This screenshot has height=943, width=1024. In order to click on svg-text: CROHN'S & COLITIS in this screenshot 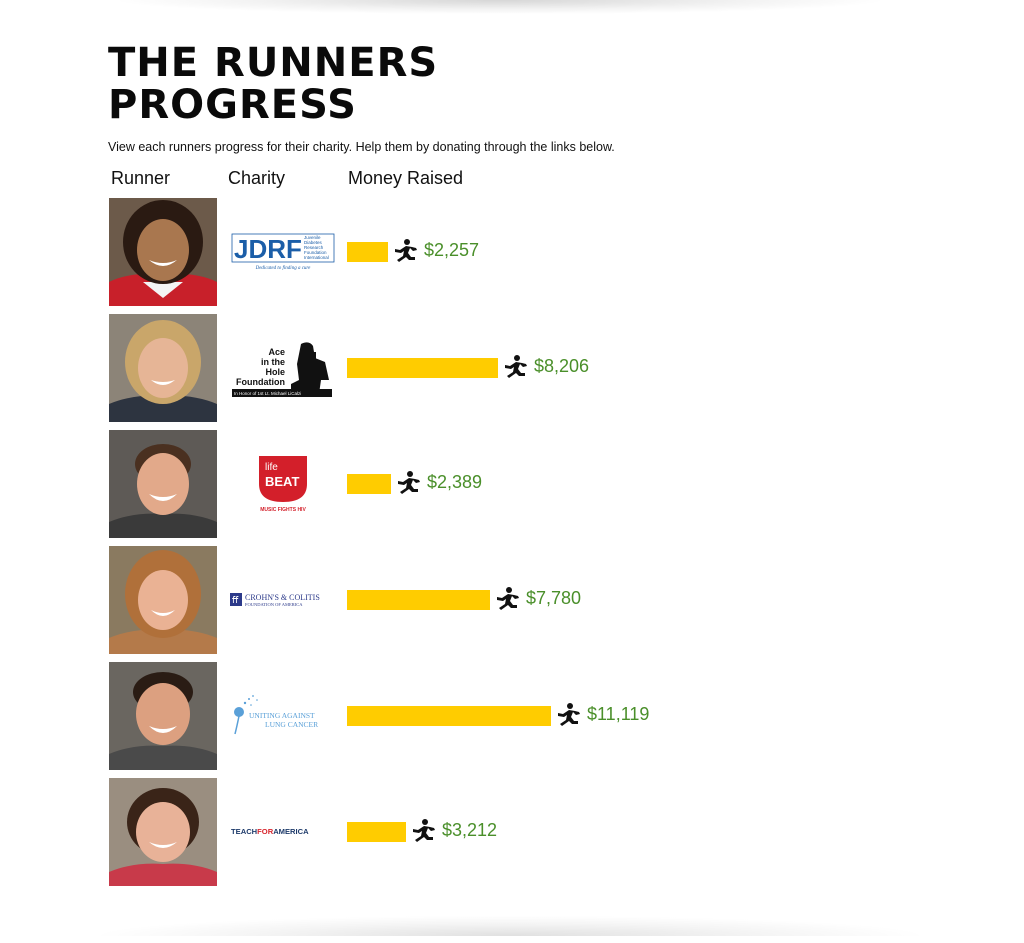, I will do `click(282, 597)`.